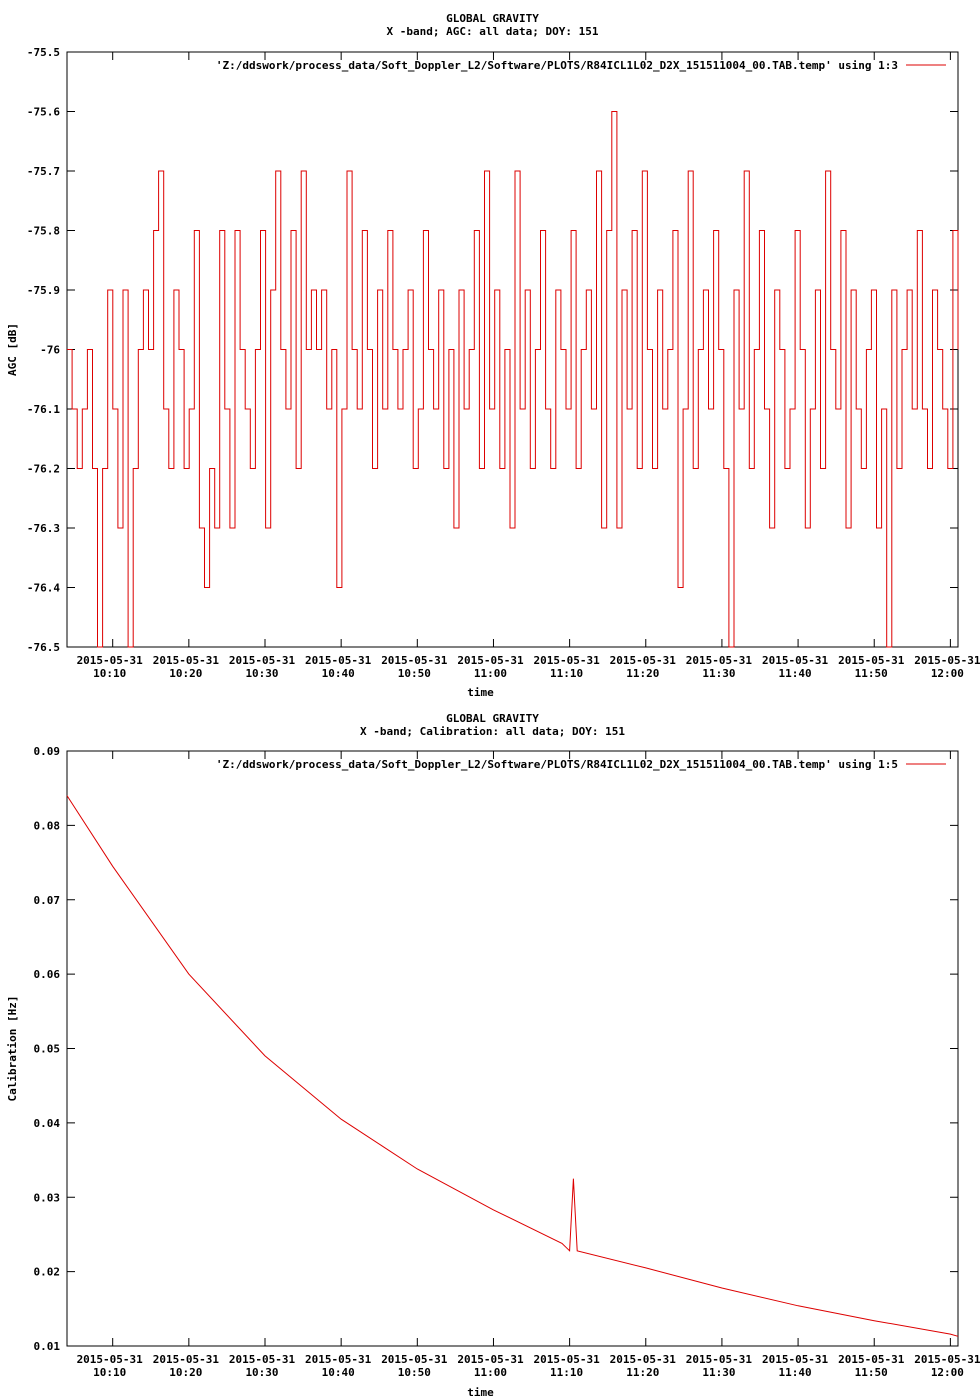  Describe the element at coordinates (47, 1049) in the screenshot. I see `y-tick-label: 0.05` at that location.